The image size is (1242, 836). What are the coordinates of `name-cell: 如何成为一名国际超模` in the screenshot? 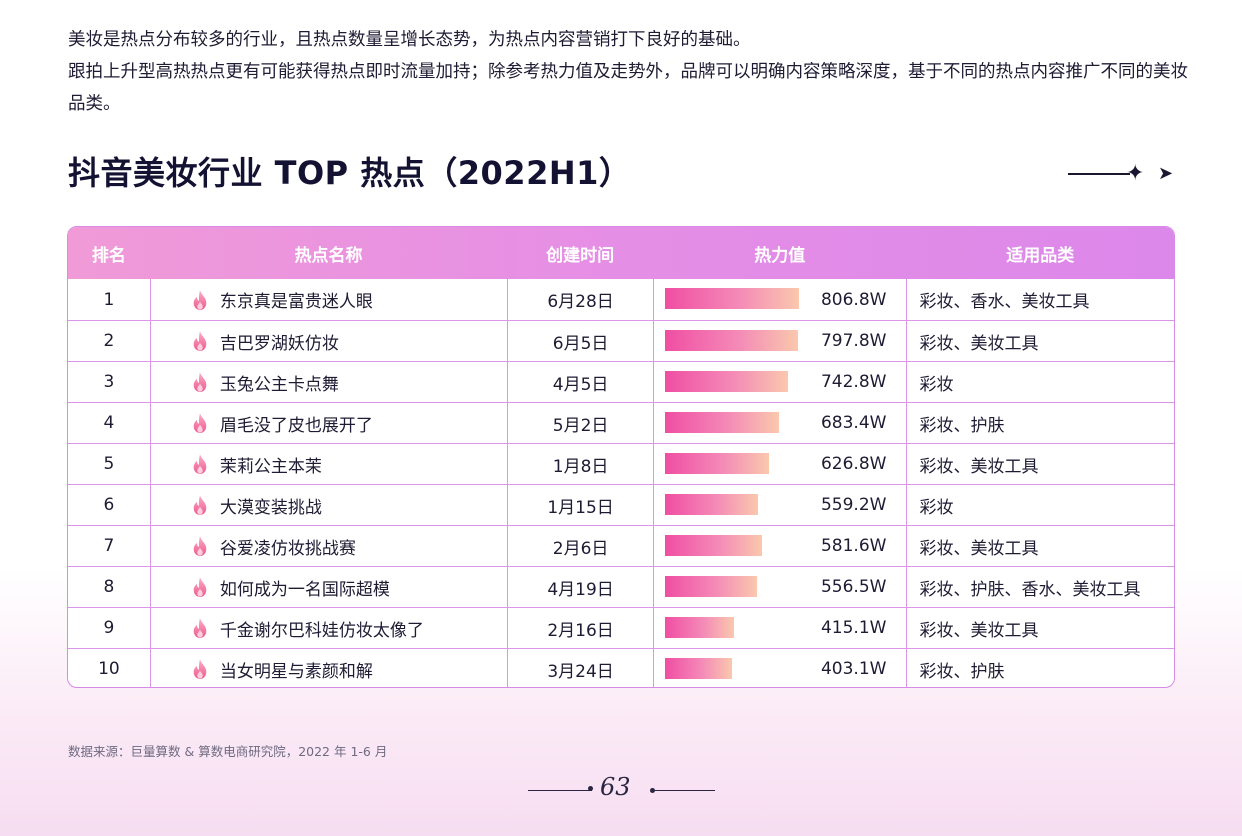 It's located at (328, 587).